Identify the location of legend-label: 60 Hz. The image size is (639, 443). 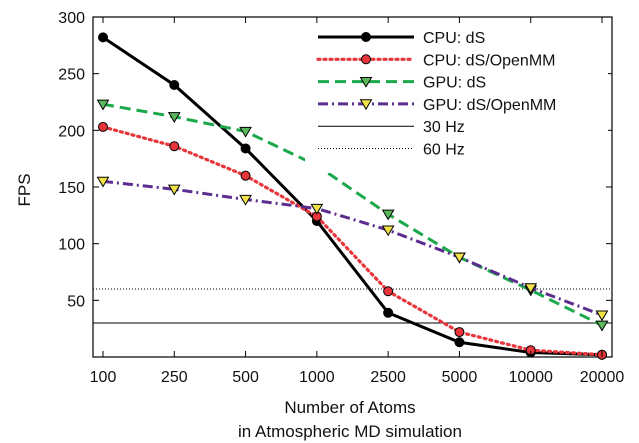
(444, 150).